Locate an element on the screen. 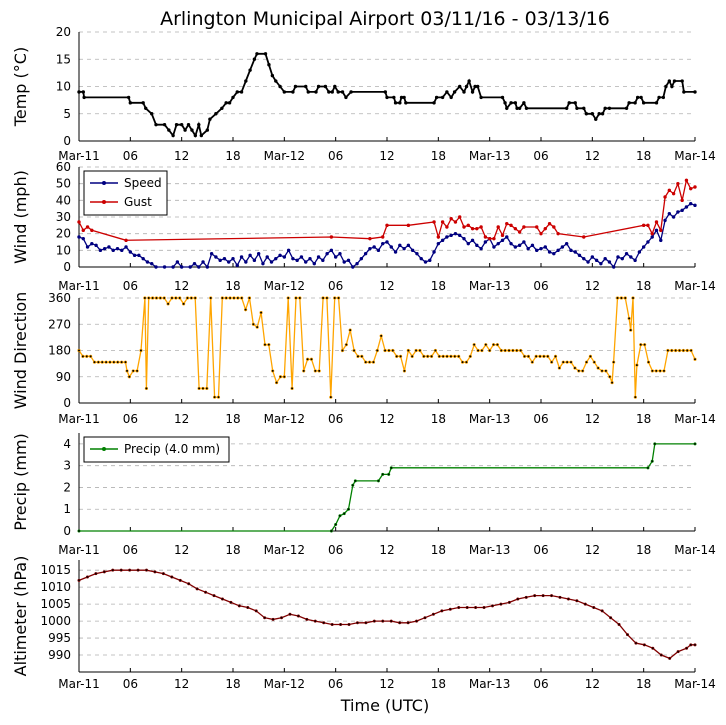 The width and height of the screenshot is (726, 725). temp-xtick-label: Mar-14 is located at coordinates (694, 156).